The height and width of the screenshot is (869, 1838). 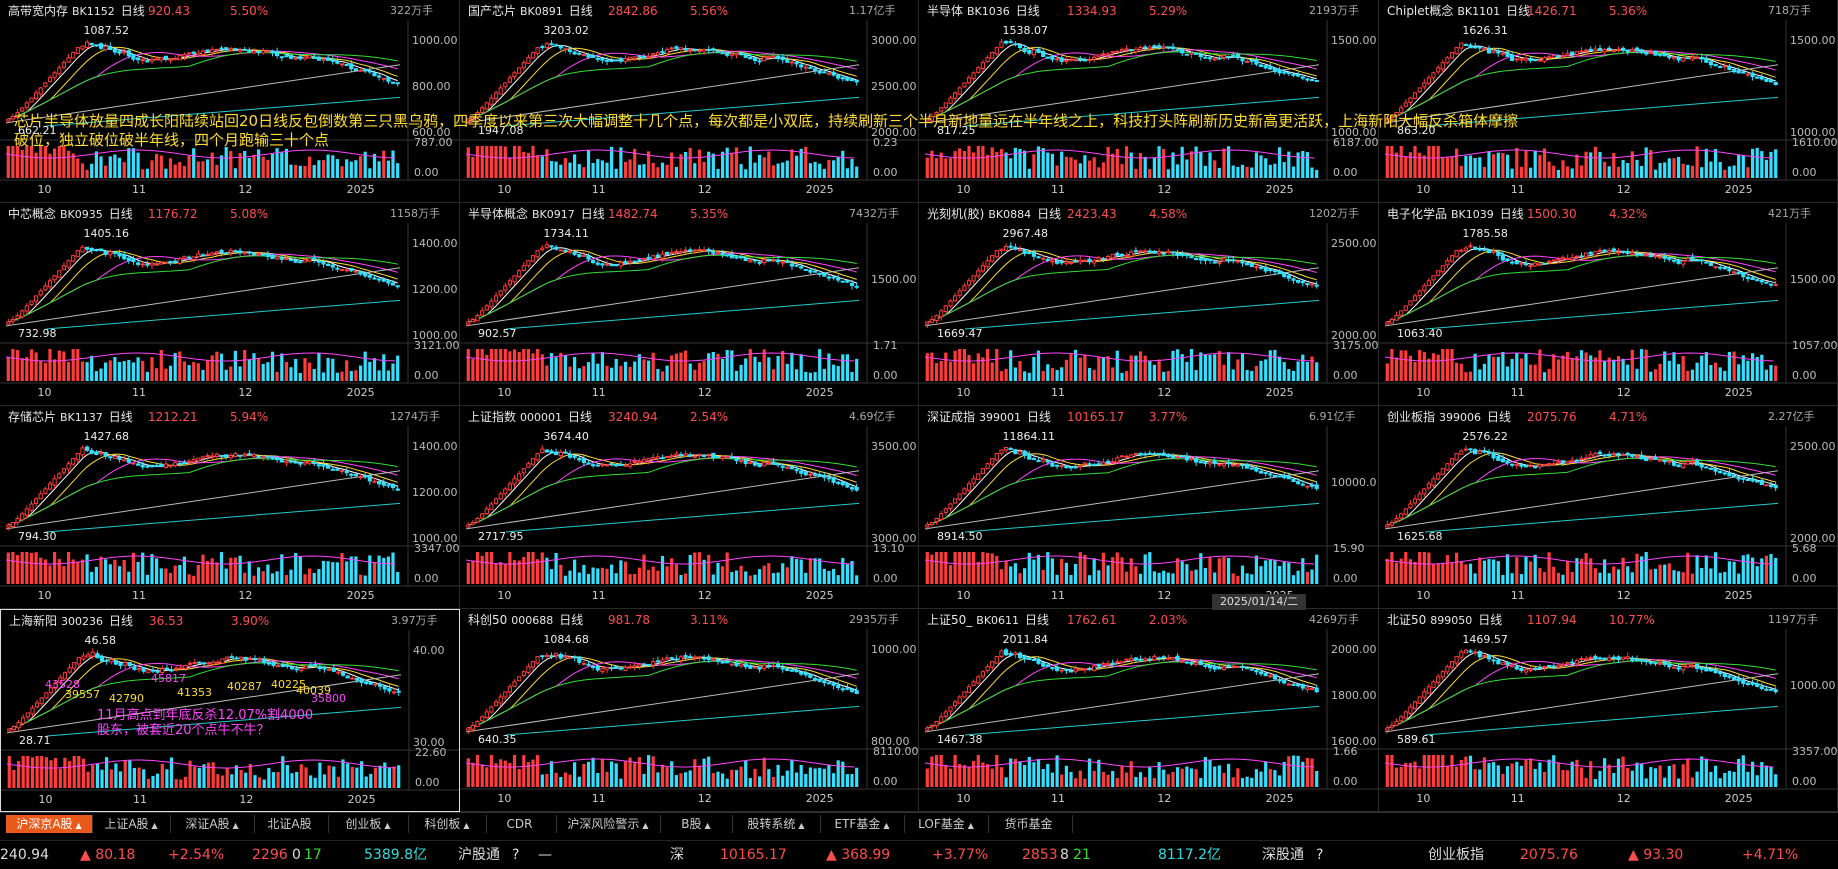 I want to click on ticker-hgt: 沪股通, so click(x=479, y=855).